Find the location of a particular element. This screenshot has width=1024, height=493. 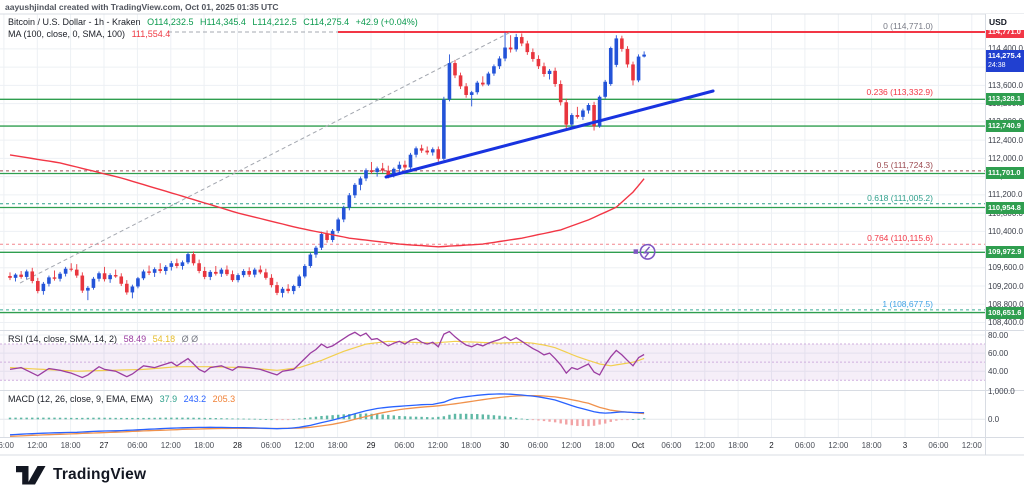

fib-level-label: 0.618 (111,005.2) is located at coordinates (900, 197).